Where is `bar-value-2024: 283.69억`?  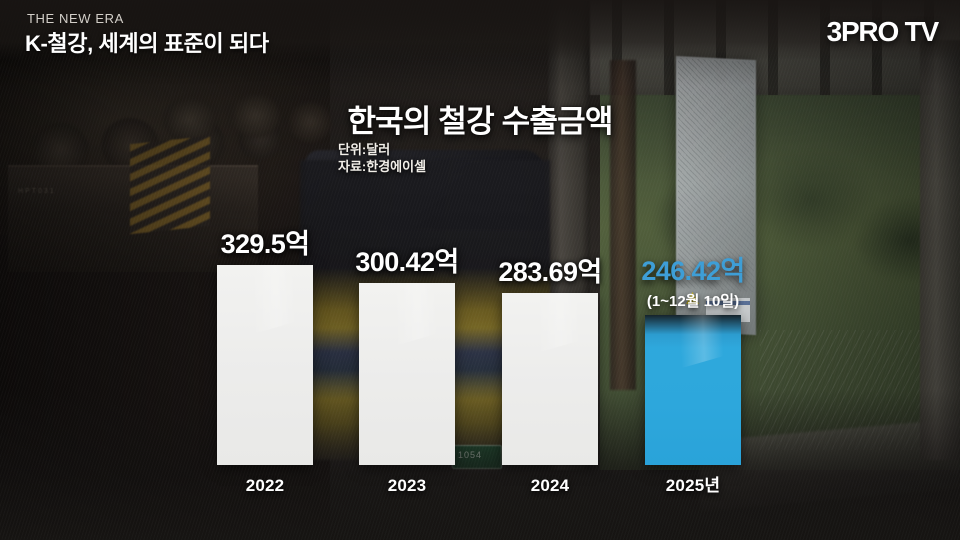
bar-value-2024: 283.69억 is located at coordinates (550, 272).